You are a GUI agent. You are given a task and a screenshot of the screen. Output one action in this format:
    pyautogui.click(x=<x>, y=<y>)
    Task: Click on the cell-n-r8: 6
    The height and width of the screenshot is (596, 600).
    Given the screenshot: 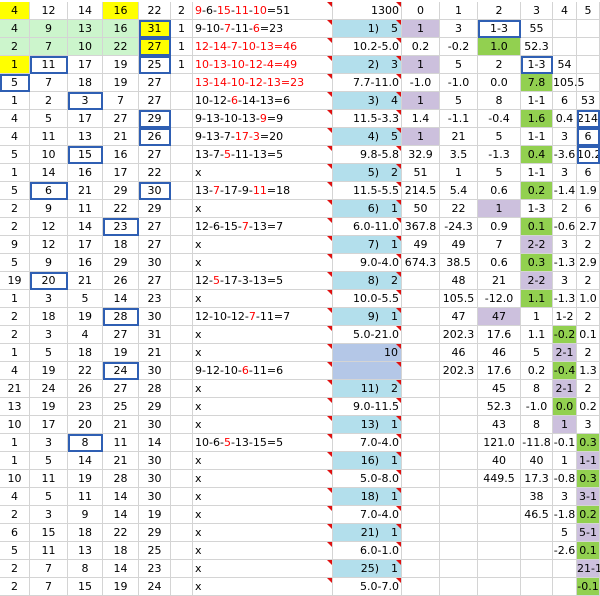 What is the action you would take?
    pyautogui.click(x=588, y=137)
    